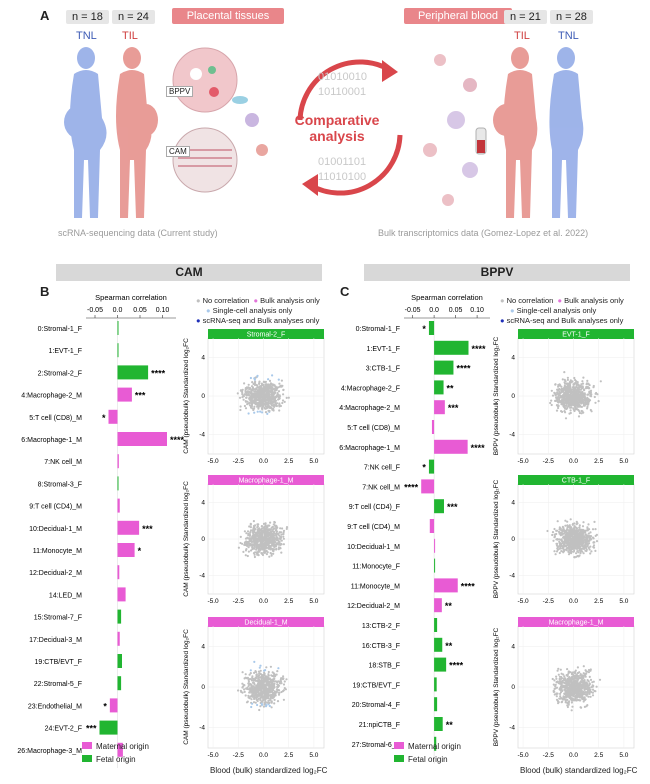 The image size is (650, 784). What do you see at coordinates (133, 17) in the screenshot?
I see `n-til-left: n = 24` at bounding box center [133, 17].